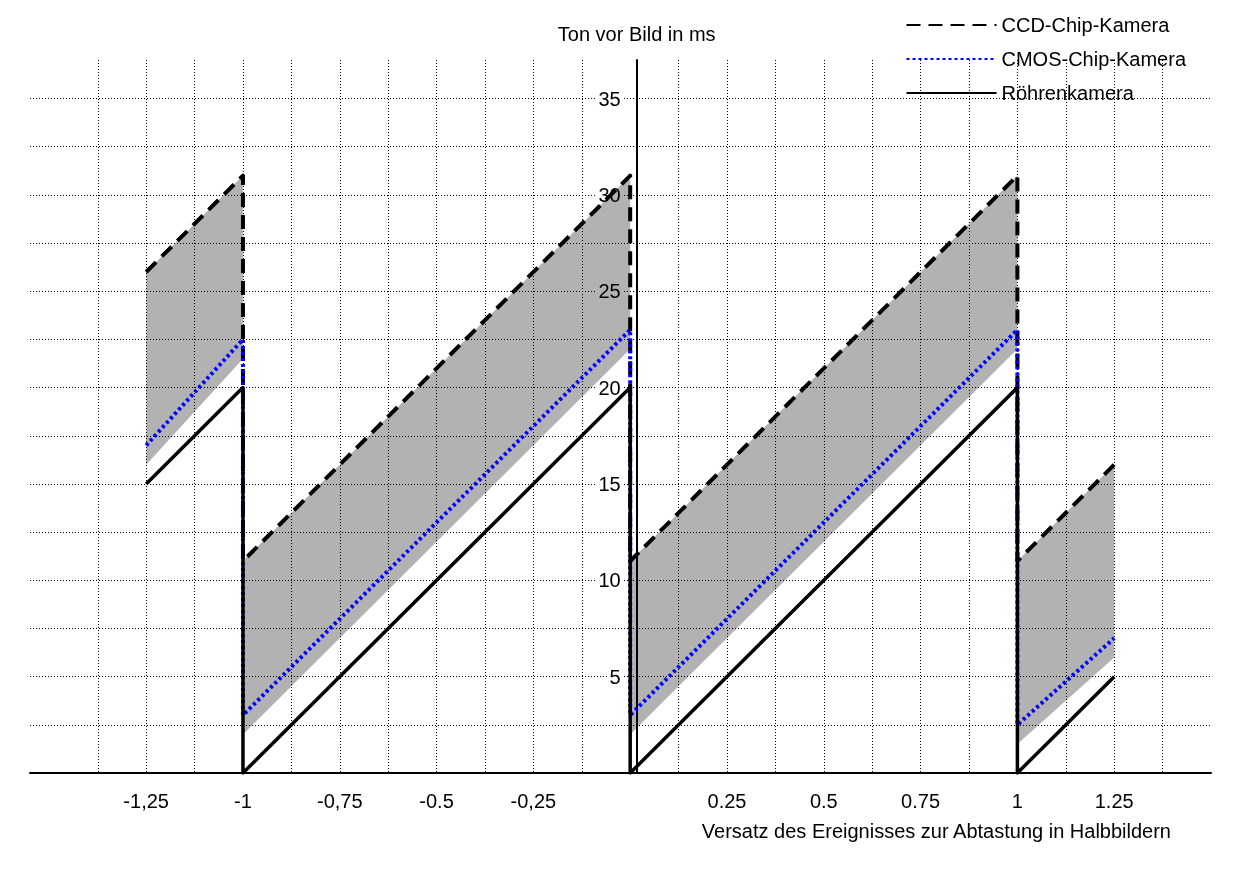 The width and height of the screenshot is (1251, 884). Describe the element at coordinates (436, 801) in the screenshot. I see `x-tick-label: -0.5` at that location.